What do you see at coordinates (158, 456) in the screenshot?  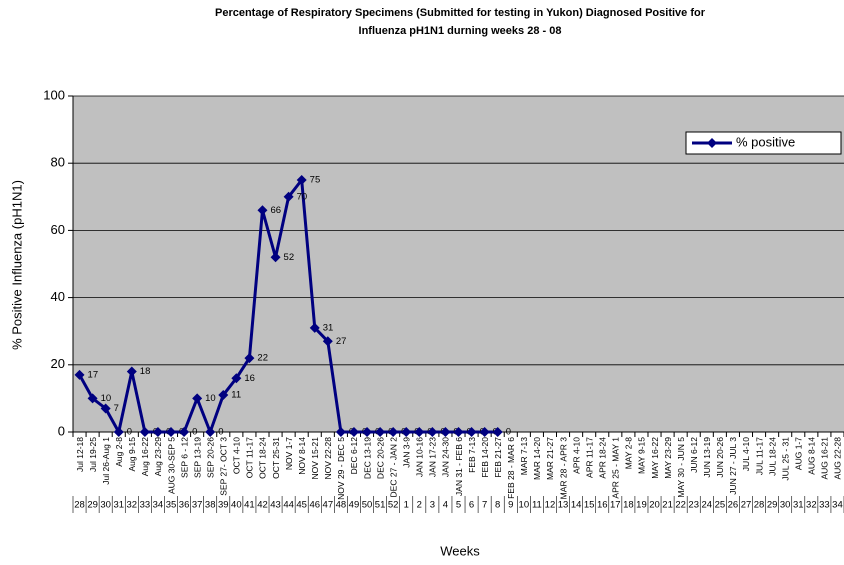 I see `x-tick-label: Aug 23-29` at bounding box center [158, 456].